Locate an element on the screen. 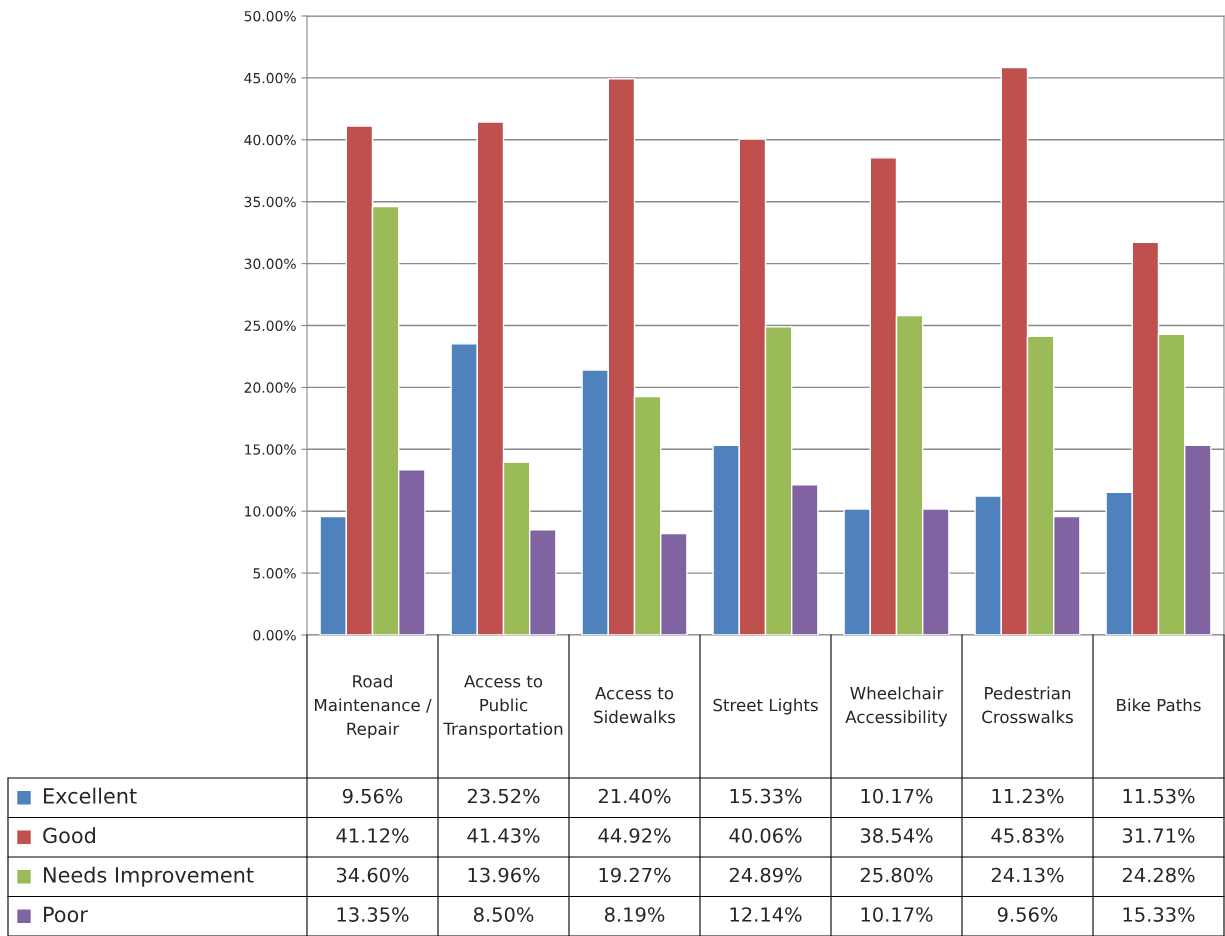 This screenshot has height=936, width=1225. data-label: 12.14% is located at coordinates (766, 914).